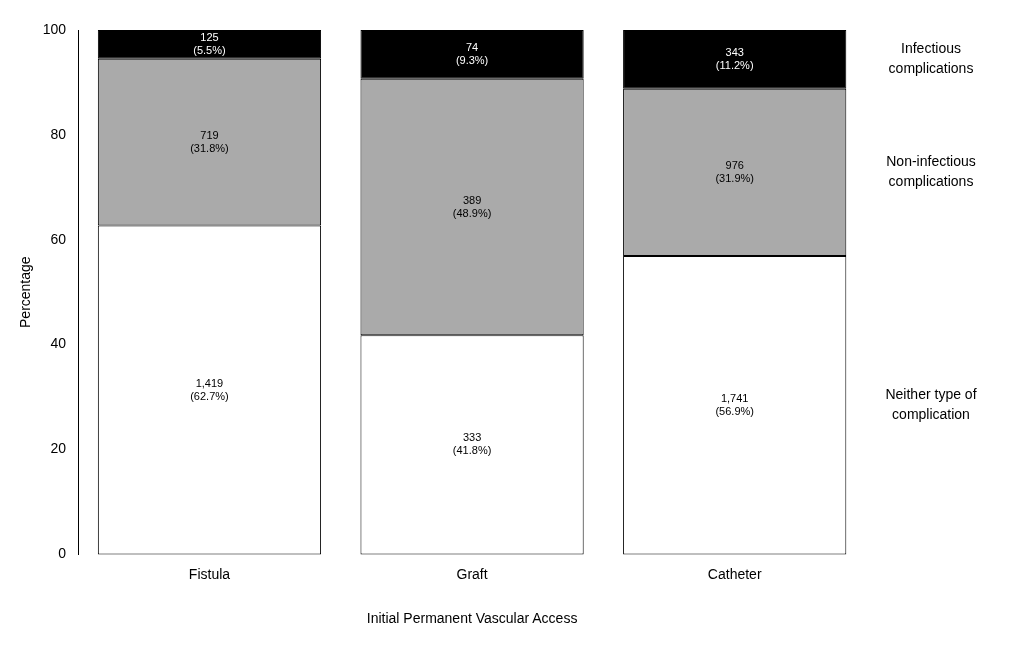 This screenshot has height=645, width=1014. I want to click on y-tick-label: 60, so click(58, 238).